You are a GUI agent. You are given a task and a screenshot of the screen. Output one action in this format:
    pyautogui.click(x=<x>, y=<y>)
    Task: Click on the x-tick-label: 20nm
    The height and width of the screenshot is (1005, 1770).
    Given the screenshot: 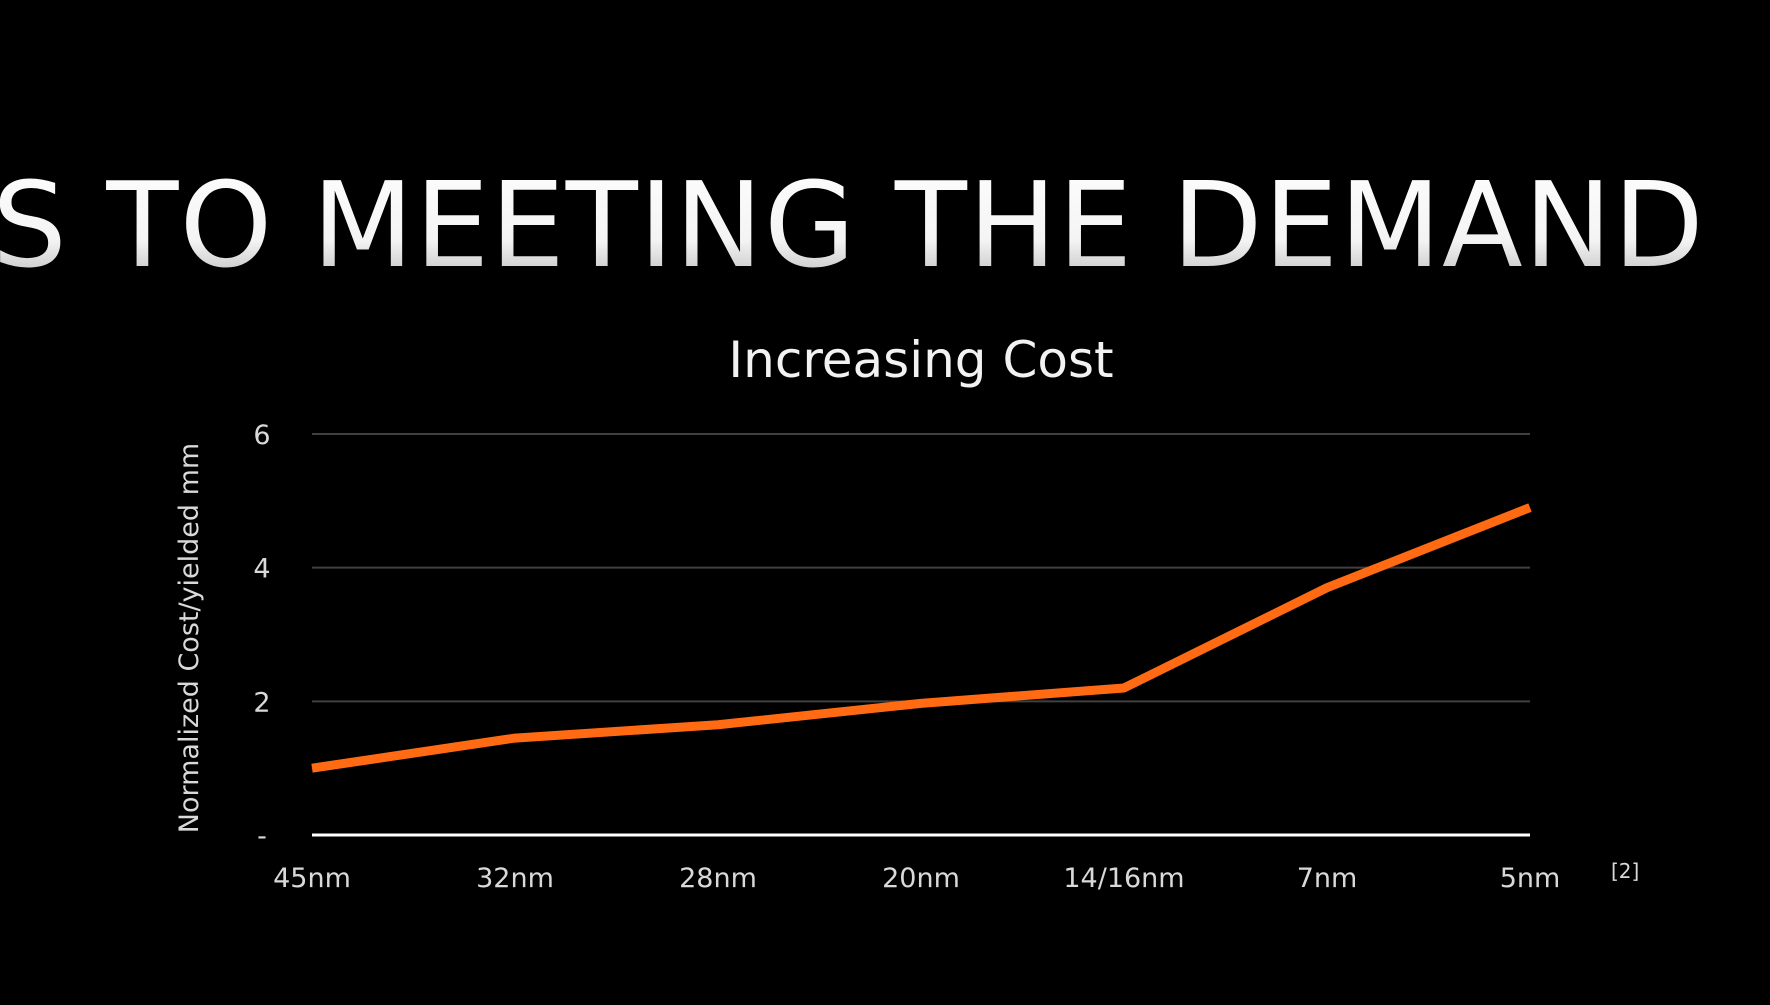 What is the action you would take?
    pyautogui.click(x=921, y=878)
    